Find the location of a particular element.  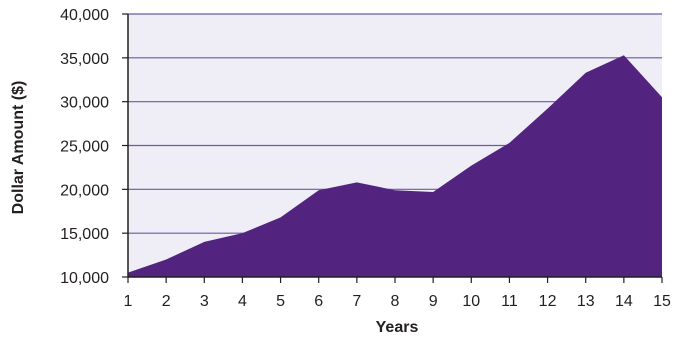

x-tick-label: 9 is located at coordinates (433, 301).